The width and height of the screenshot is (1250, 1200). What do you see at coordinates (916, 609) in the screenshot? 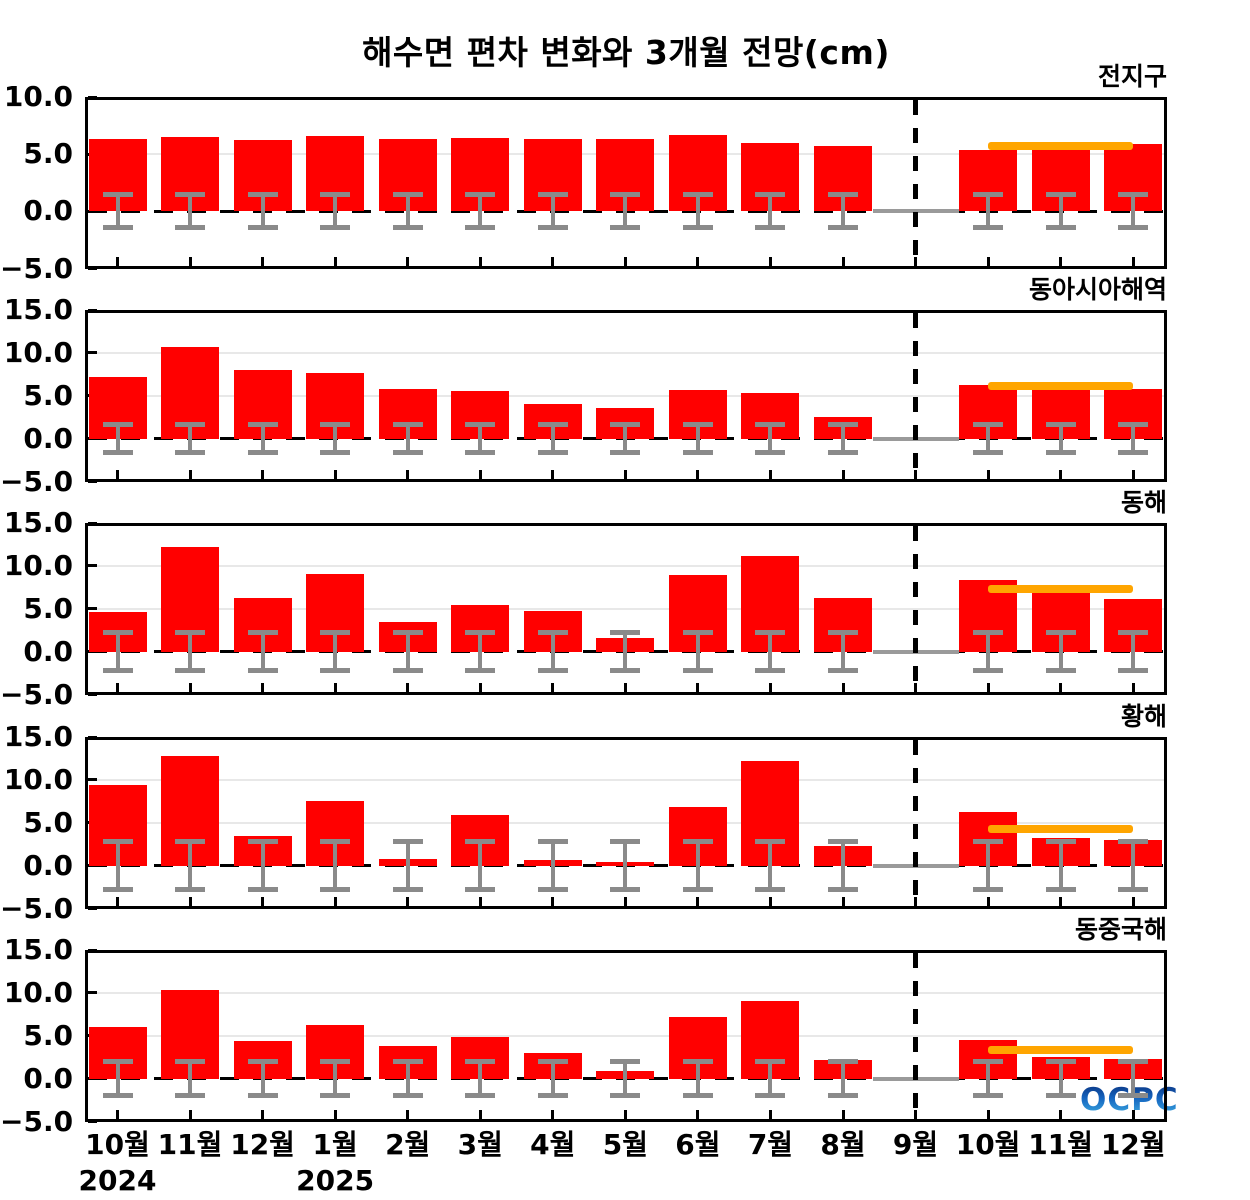
I see `forecast-divider` at bounding box center [916, 609].